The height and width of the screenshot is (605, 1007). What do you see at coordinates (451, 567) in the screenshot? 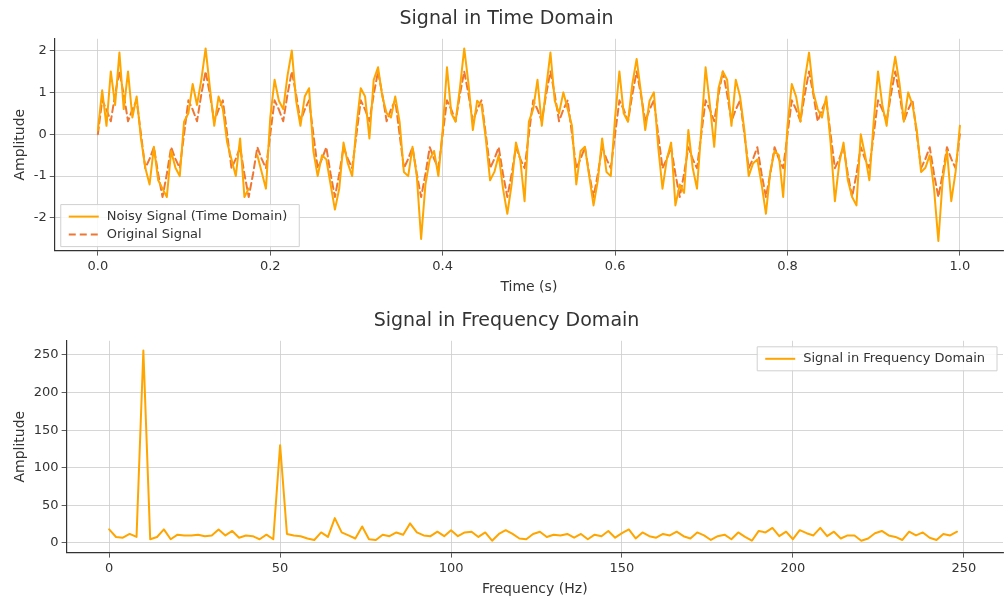
I see `x-tick-label: 100` at bounding box center [451, 567].